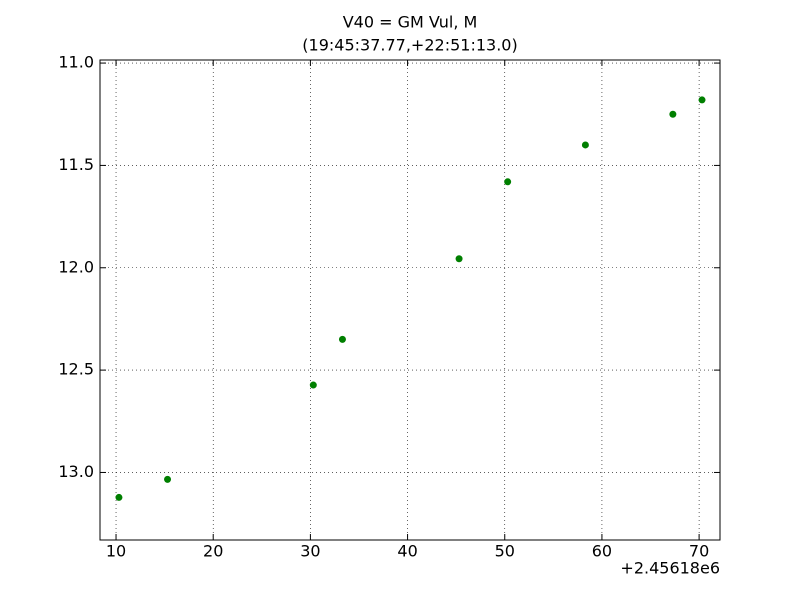 This screenshot has width=800, height=600. Describe the element at coordinates (213, 551) in the screenshot. I see `x-tick-label: 20` at that location.